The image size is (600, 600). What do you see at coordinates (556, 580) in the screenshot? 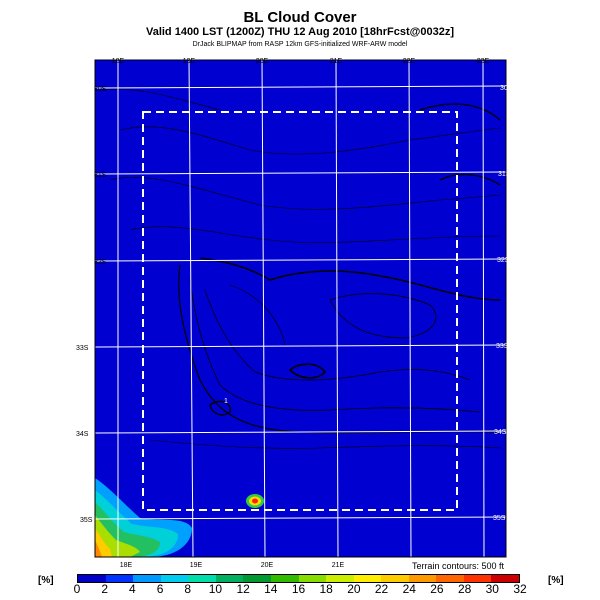
I see `colorbar-unit-right: [%]` at bounding box center [556, 580].